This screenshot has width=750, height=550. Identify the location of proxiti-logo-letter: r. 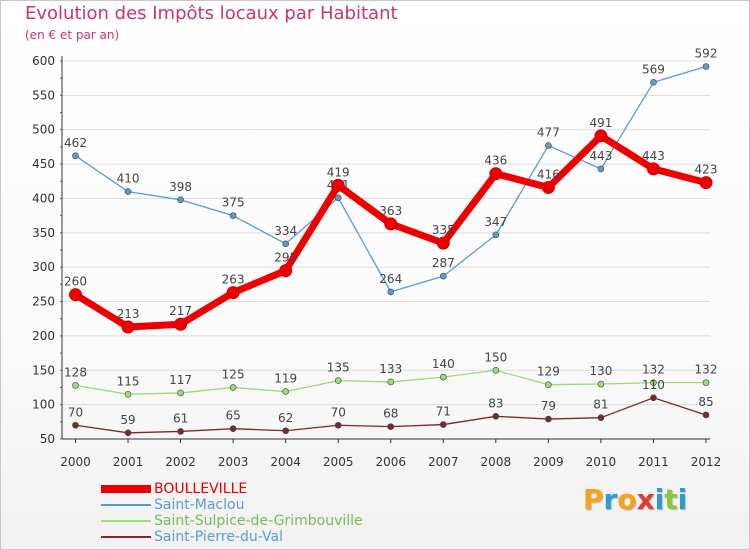
(610, 499).